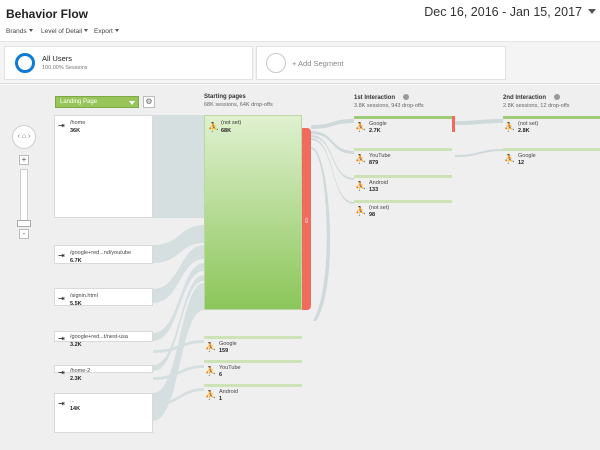 The height and width of the screenshot is (450, 600). I want to click on landing-page-node: ⇥ /google+red...nd/youtube 6.7K, so click(103, 254).